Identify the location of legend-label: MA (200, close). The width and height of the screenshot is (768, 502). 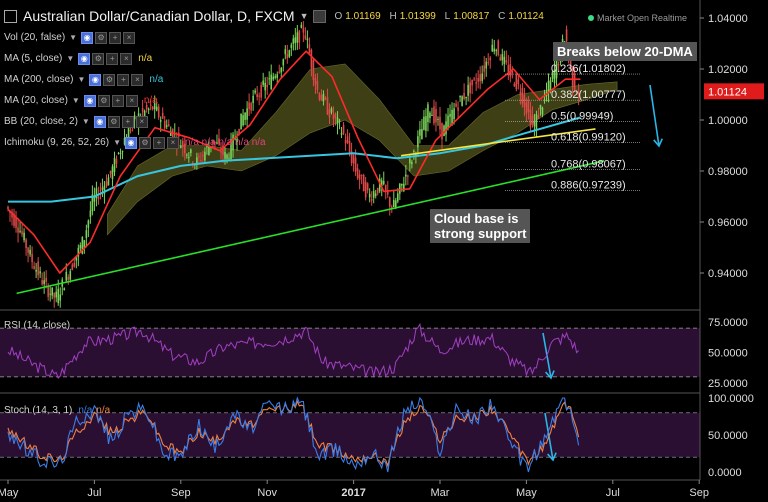
(39, 79).